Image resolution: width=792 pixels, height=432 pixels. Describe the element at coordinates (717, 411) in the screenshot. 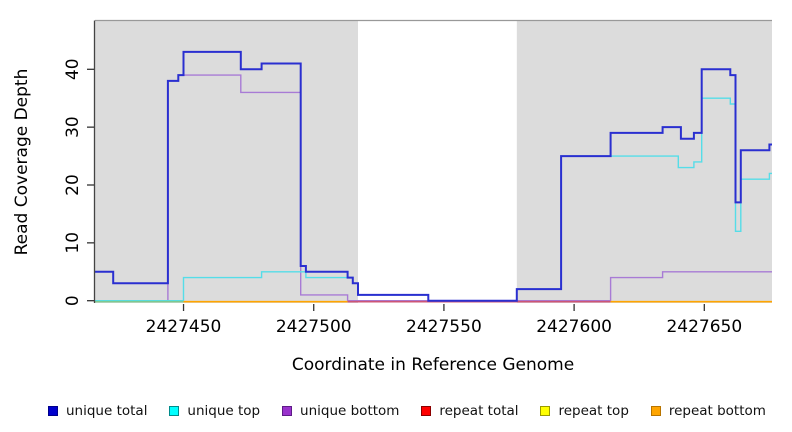

I see `legend-label: repeat bottom` at that location.